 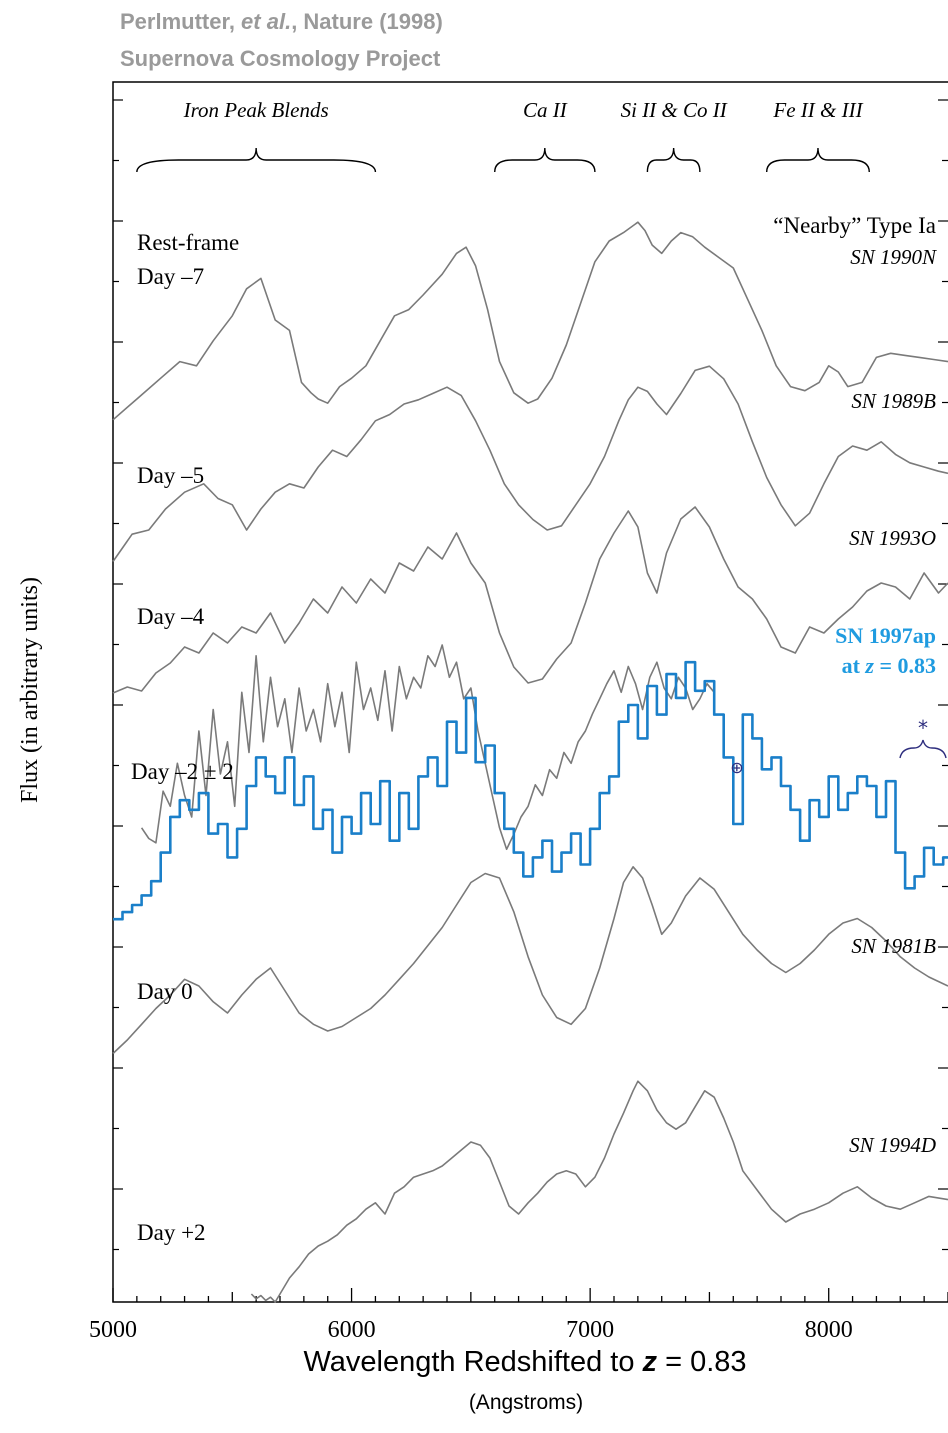 What do you see at coordinates (165, 991) in the screenshot?
I see `day-label-0: Day 0` at bounding box center [165, 991].